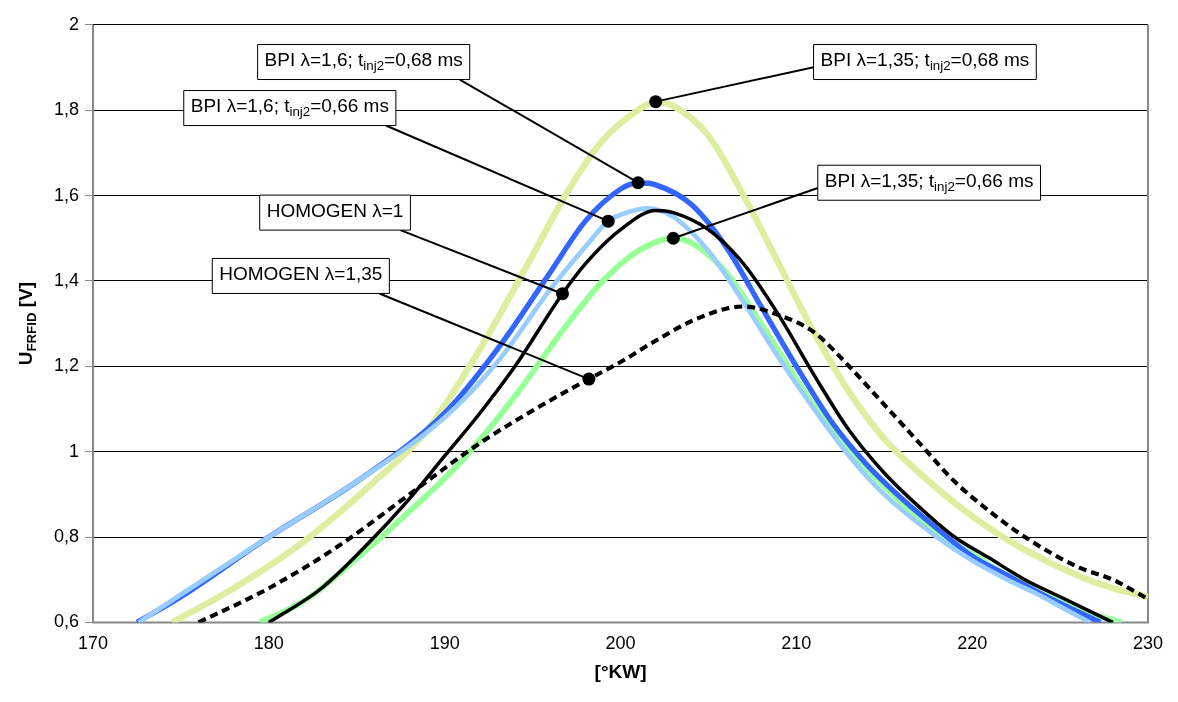 The height and width of the screenshot is (702, 1178). What do you see at coordinates (66, 279) in the screenshot?
I see `y-tick-label: 1,4` at bounding box center [66, 279].